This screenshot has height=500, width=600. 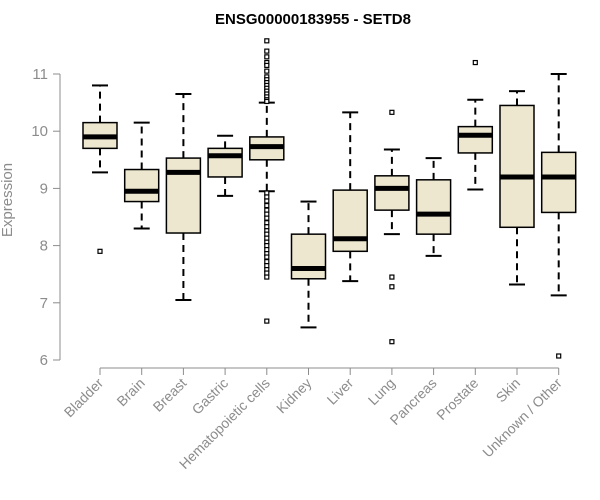 I want to click on x-tick-label: Brain, so click(x=130, y=392).